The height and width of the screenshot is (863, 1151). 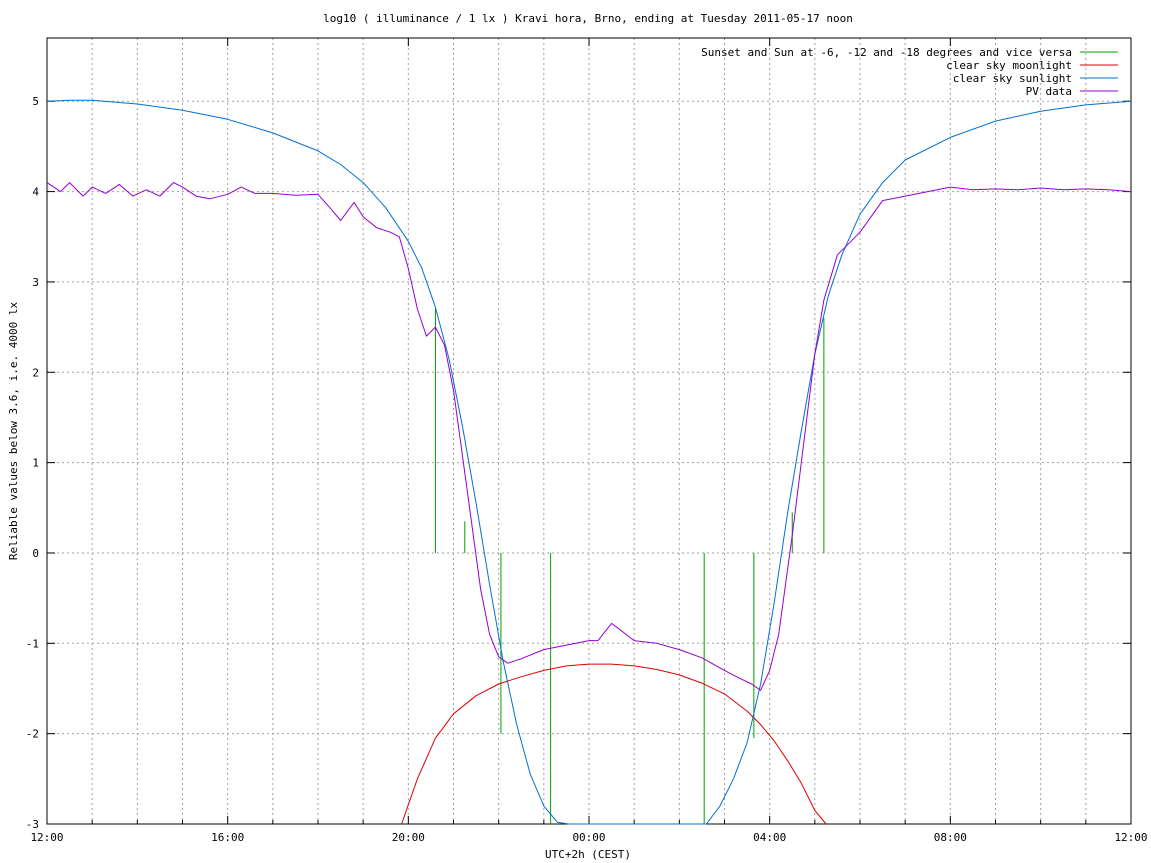 I want to click on x-tick-label: 08:00, so click(x=950, y=837).